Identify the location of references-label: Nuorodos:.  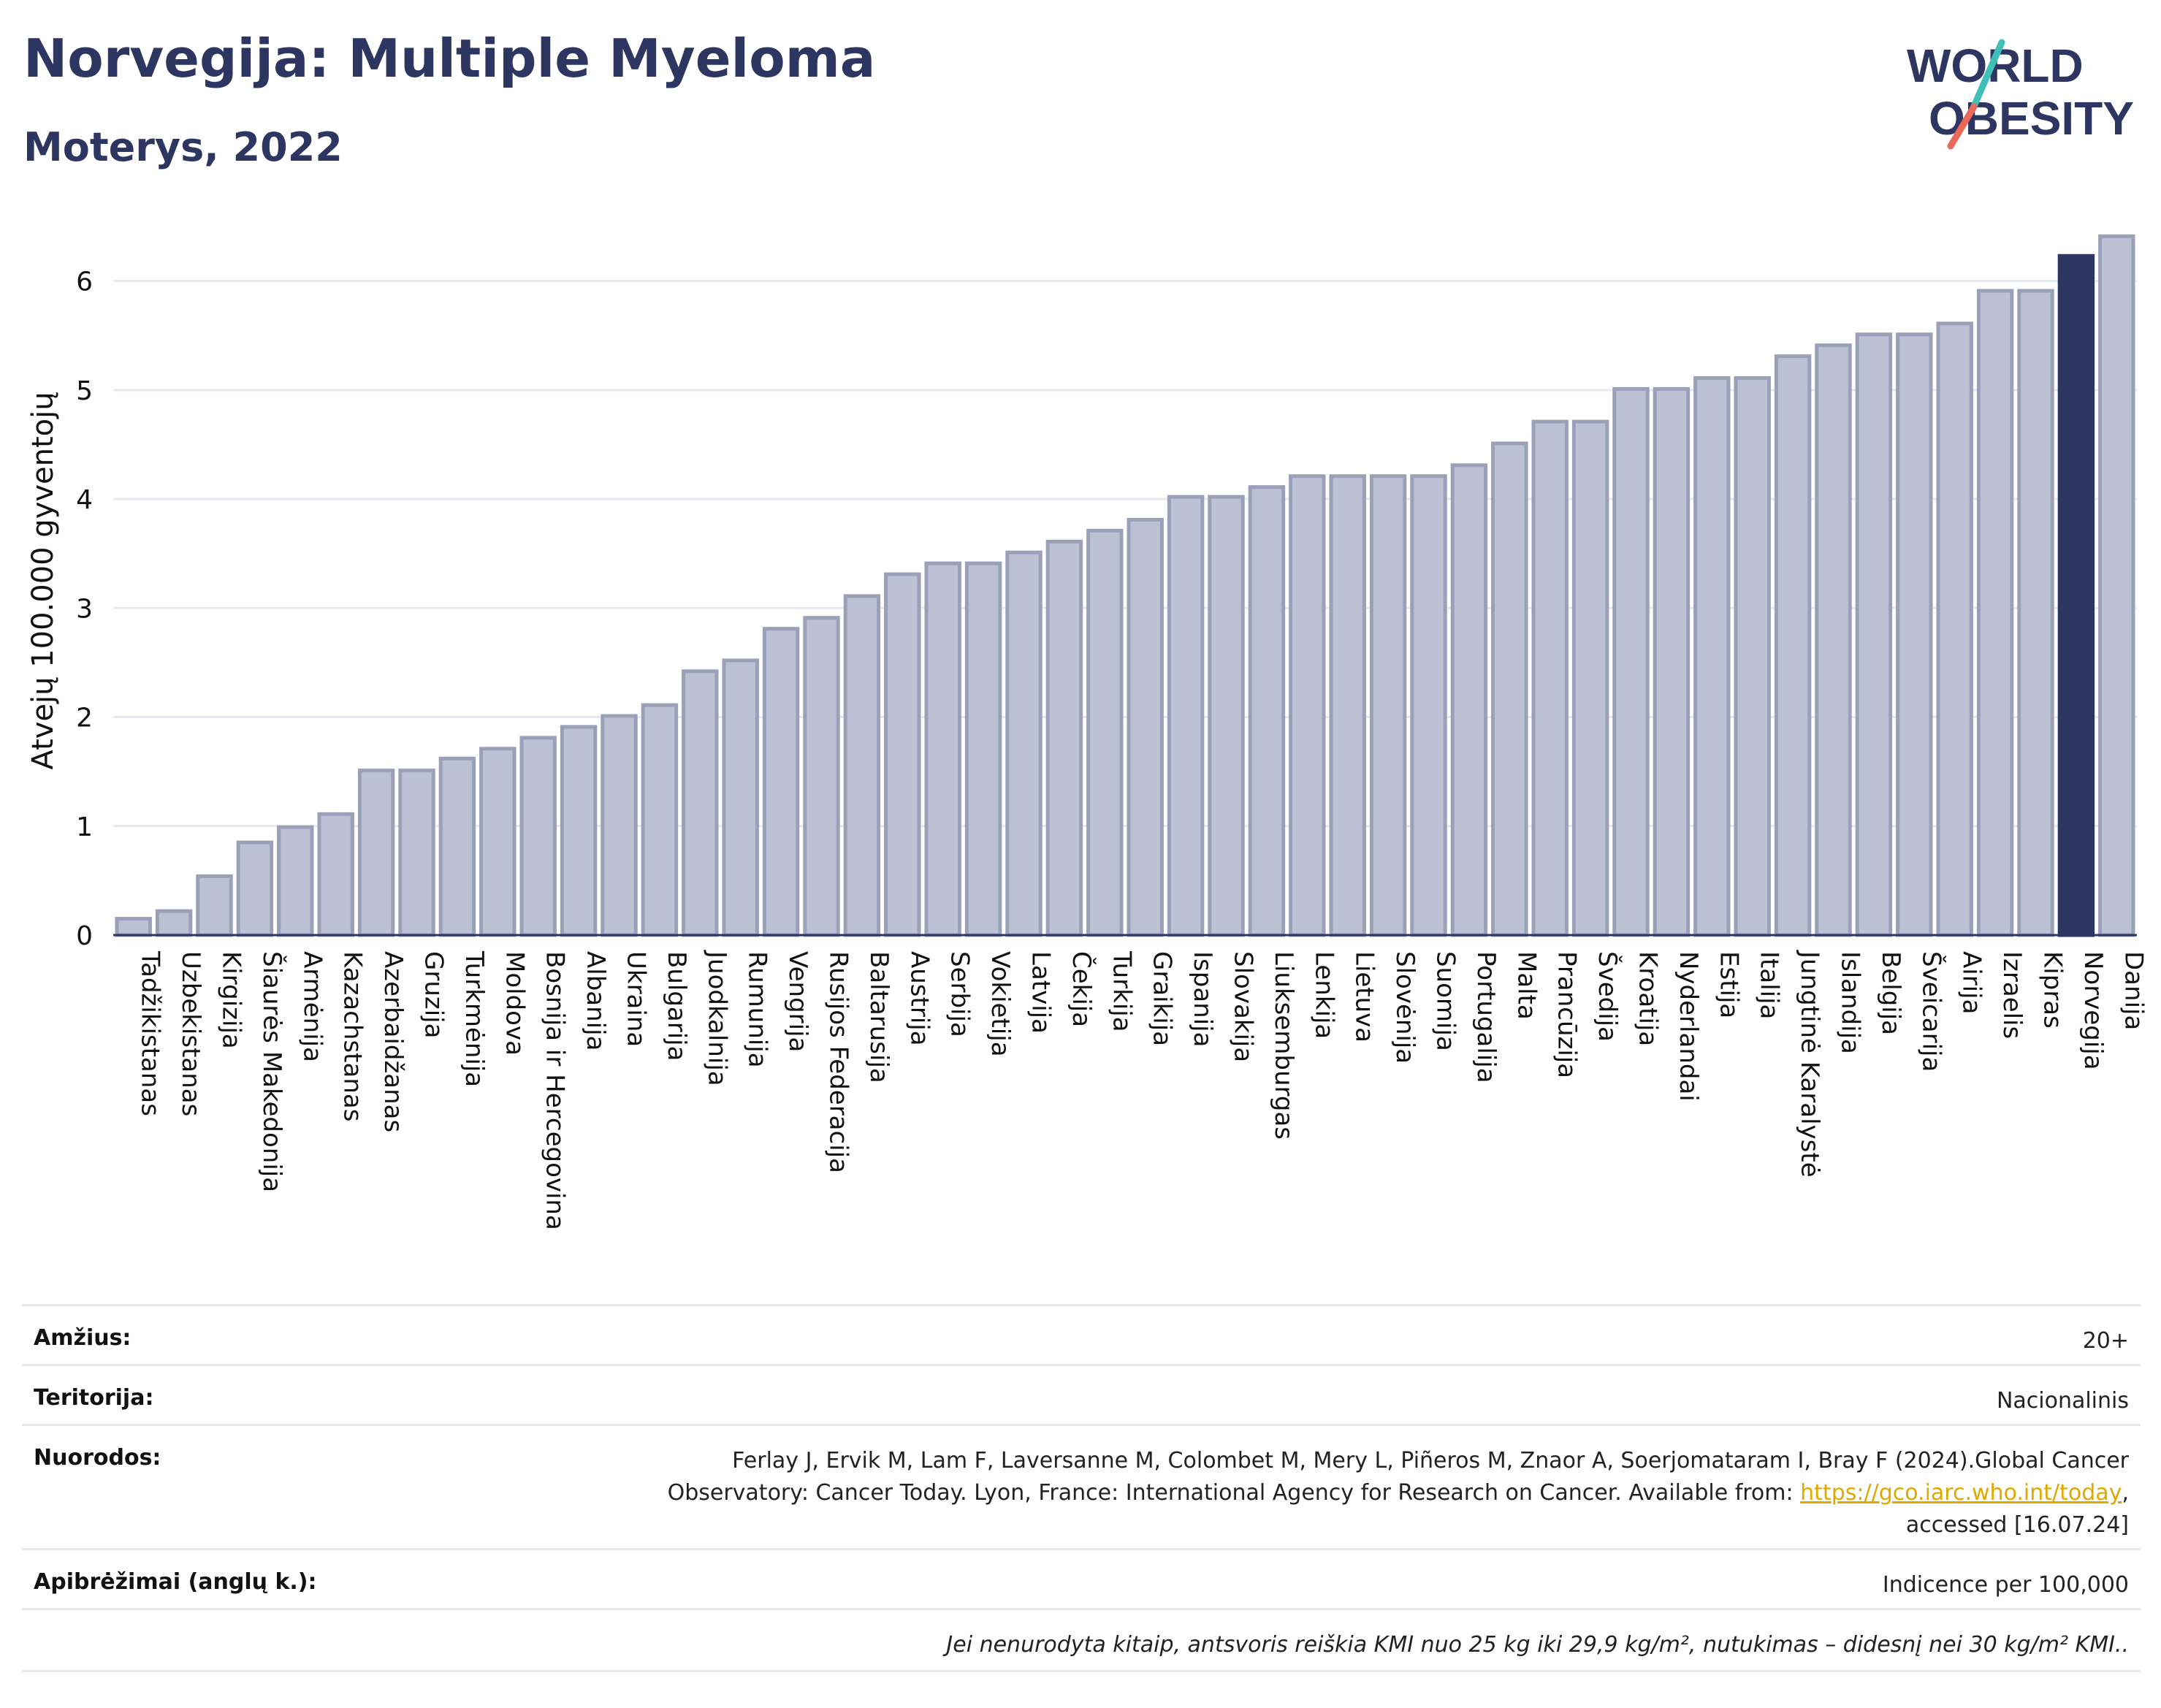
(97, 1458).